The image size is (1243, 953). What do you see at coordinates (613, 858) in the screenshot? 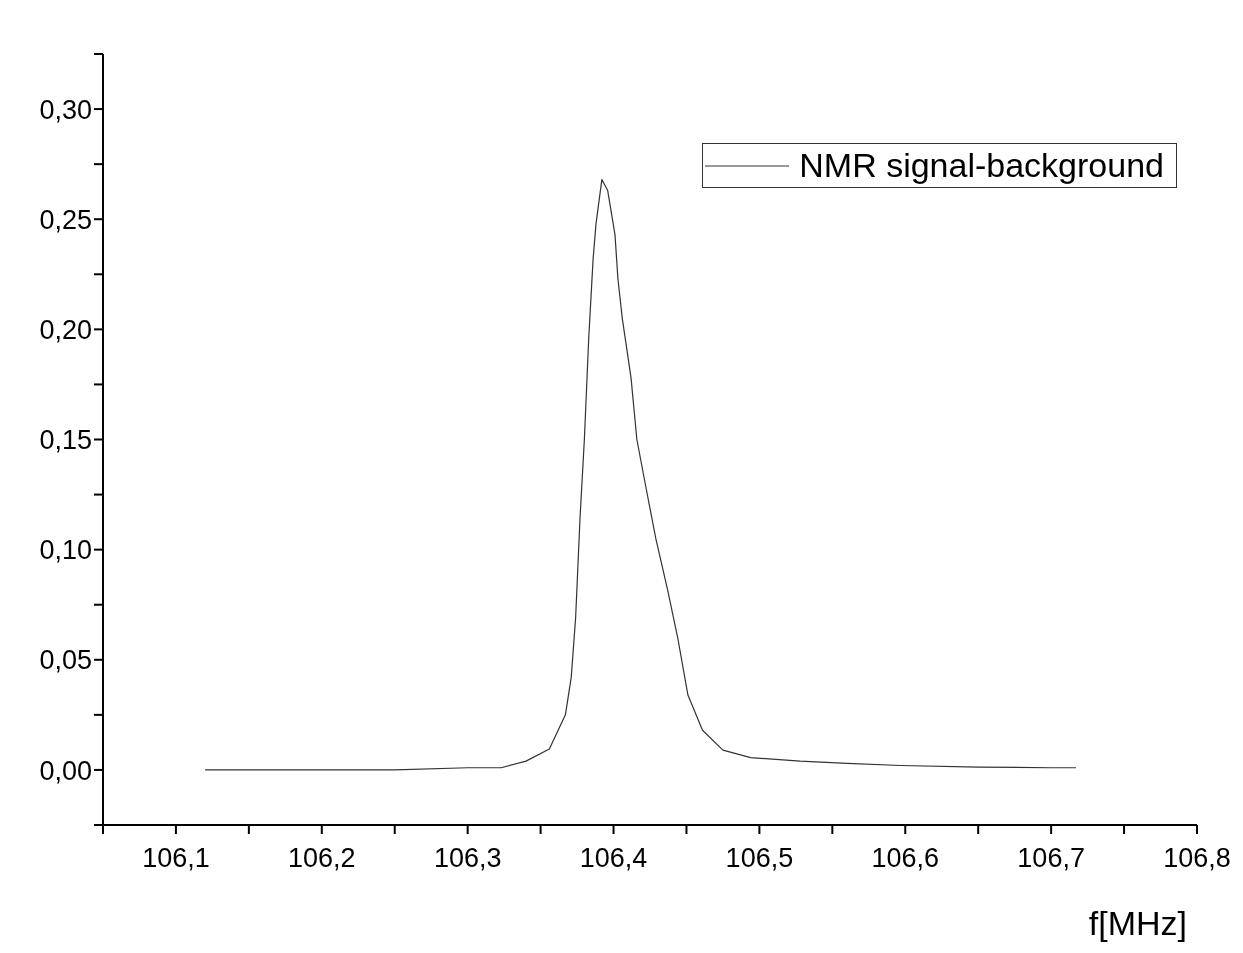
I see `x-tick-label: 106,4` at bounding box center [613, 858].